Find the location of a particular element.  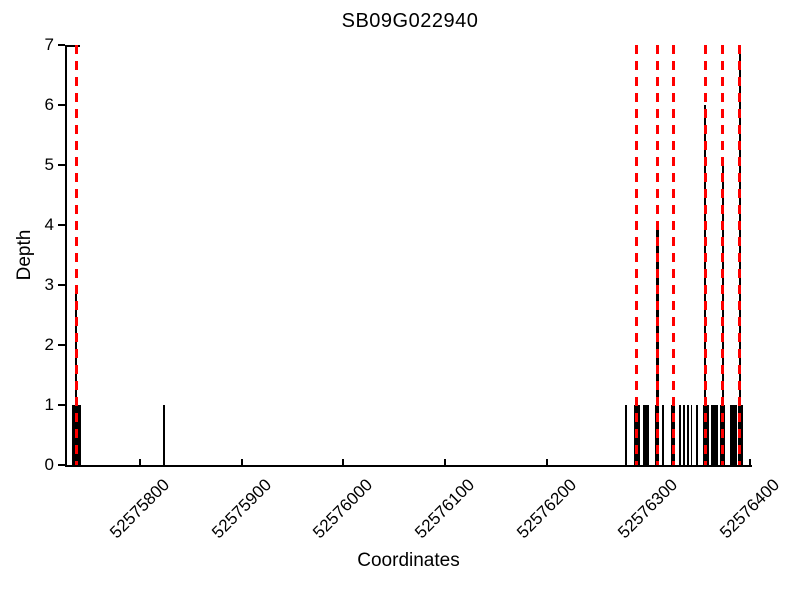

y-axis-spine is located at coordinates (66, 256).